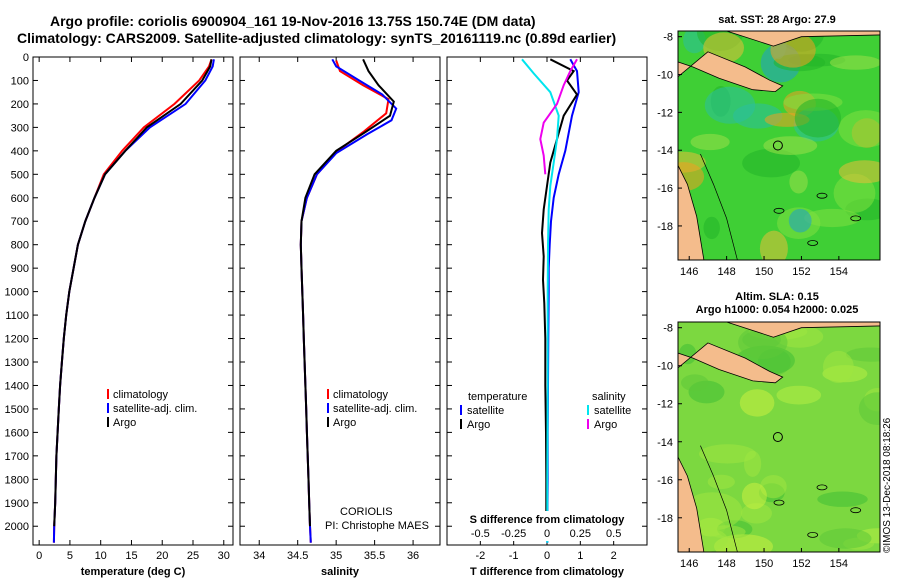 The width and height of the screenshot is (900, 580). I want to click on depth-tick-label: 1900, so click(17, 504).